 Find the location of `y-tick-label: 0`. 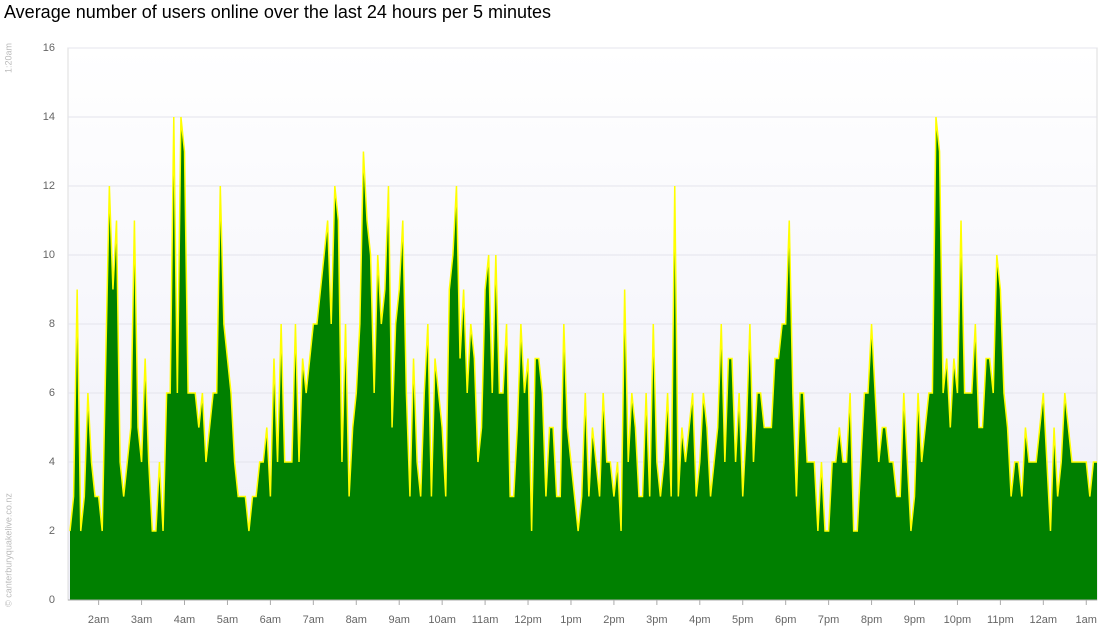

y-tick-label: 0 is located at coordinates (52, 600).